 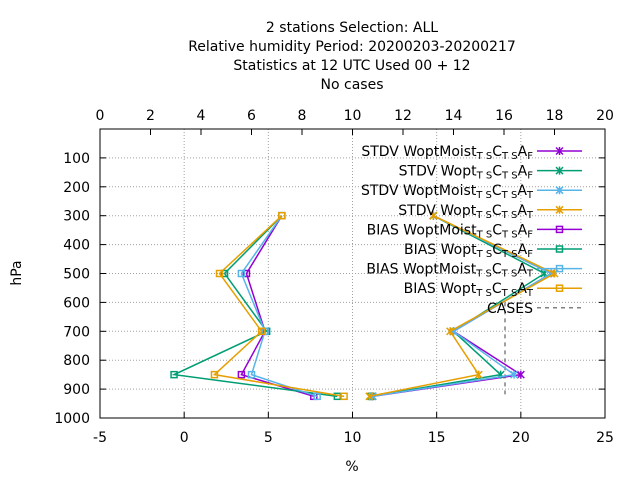 What do you see at coordinates (555, 116) in the screenshot?
I see `x2-tick-label: 18` at bounding box center [555, 116].